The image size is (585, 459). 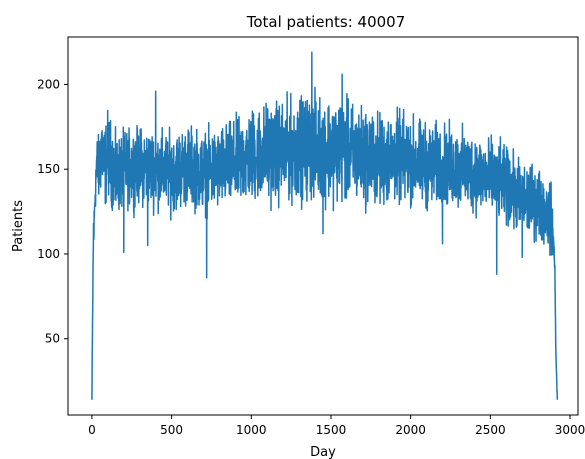 I want to click on y-tick-label: 50, so click(x=52, y=339).